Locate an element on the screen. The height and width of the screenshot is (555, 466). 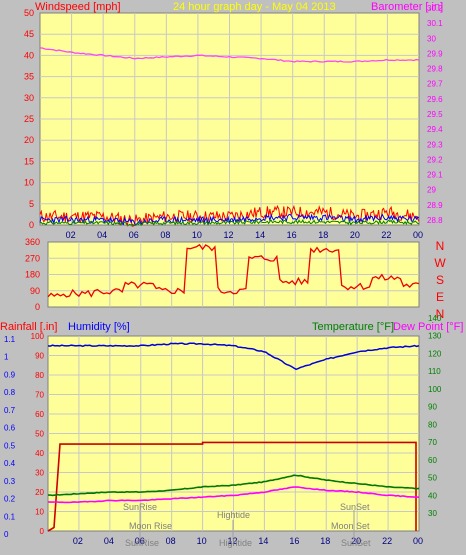
temperature-tick-label: 80 is located at coordinates (432, 424).